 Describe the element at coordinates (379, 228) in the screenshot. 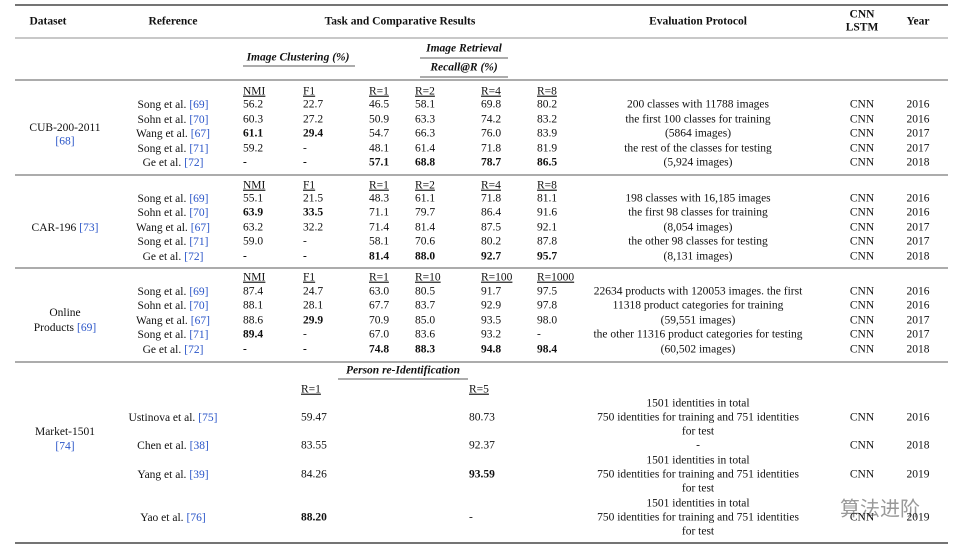

I see `result-value: 71.4` at that location.